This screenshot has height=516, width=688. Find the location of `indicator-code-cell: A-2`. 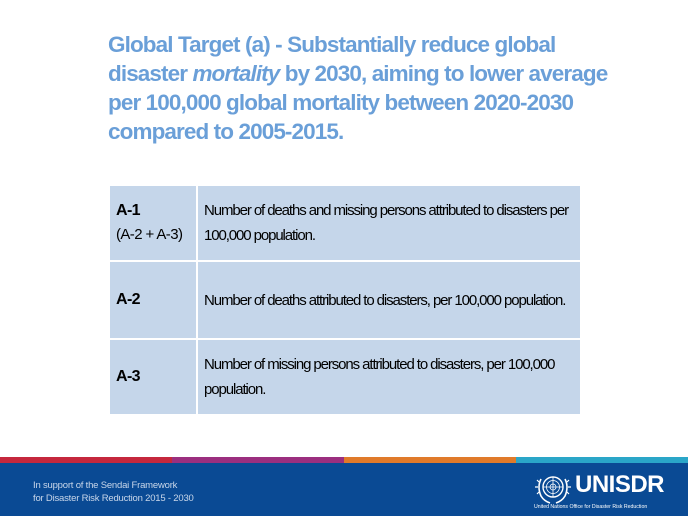

indicator-code-cell: A-2 is located at coordinates (153, 300).